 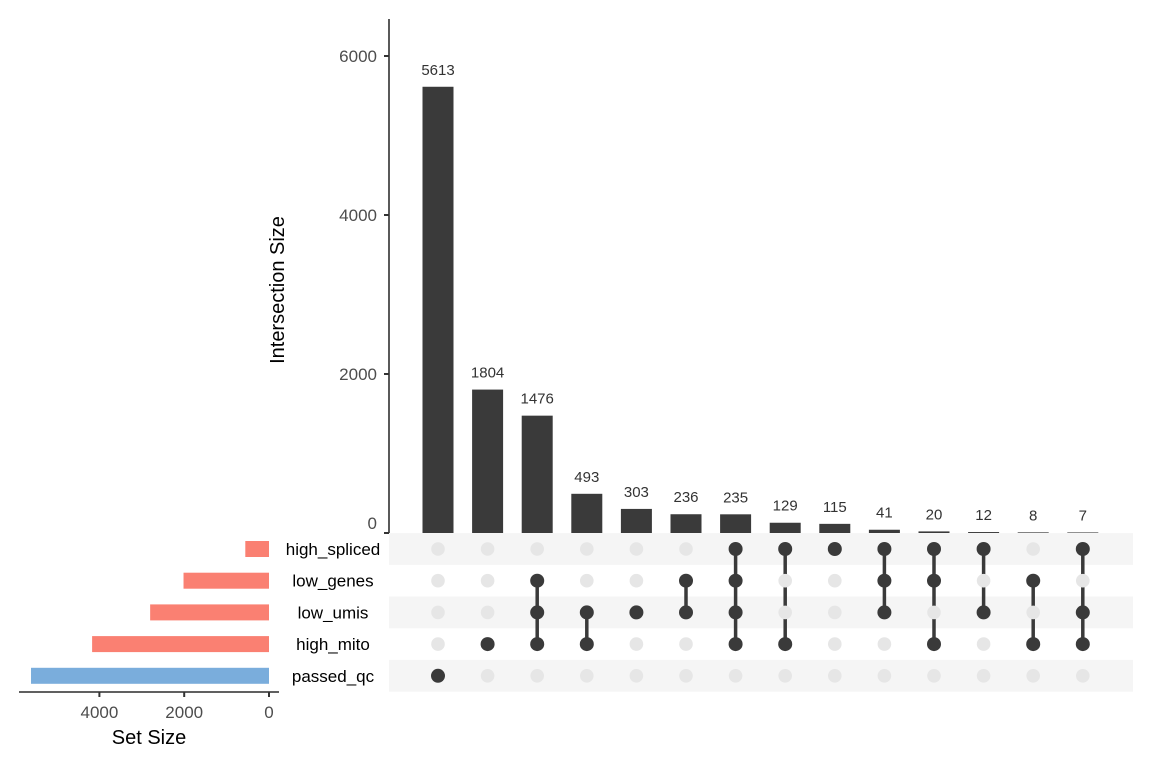 I want to click on set-label-low_umis: low_umis, so click(x=333, y=612).